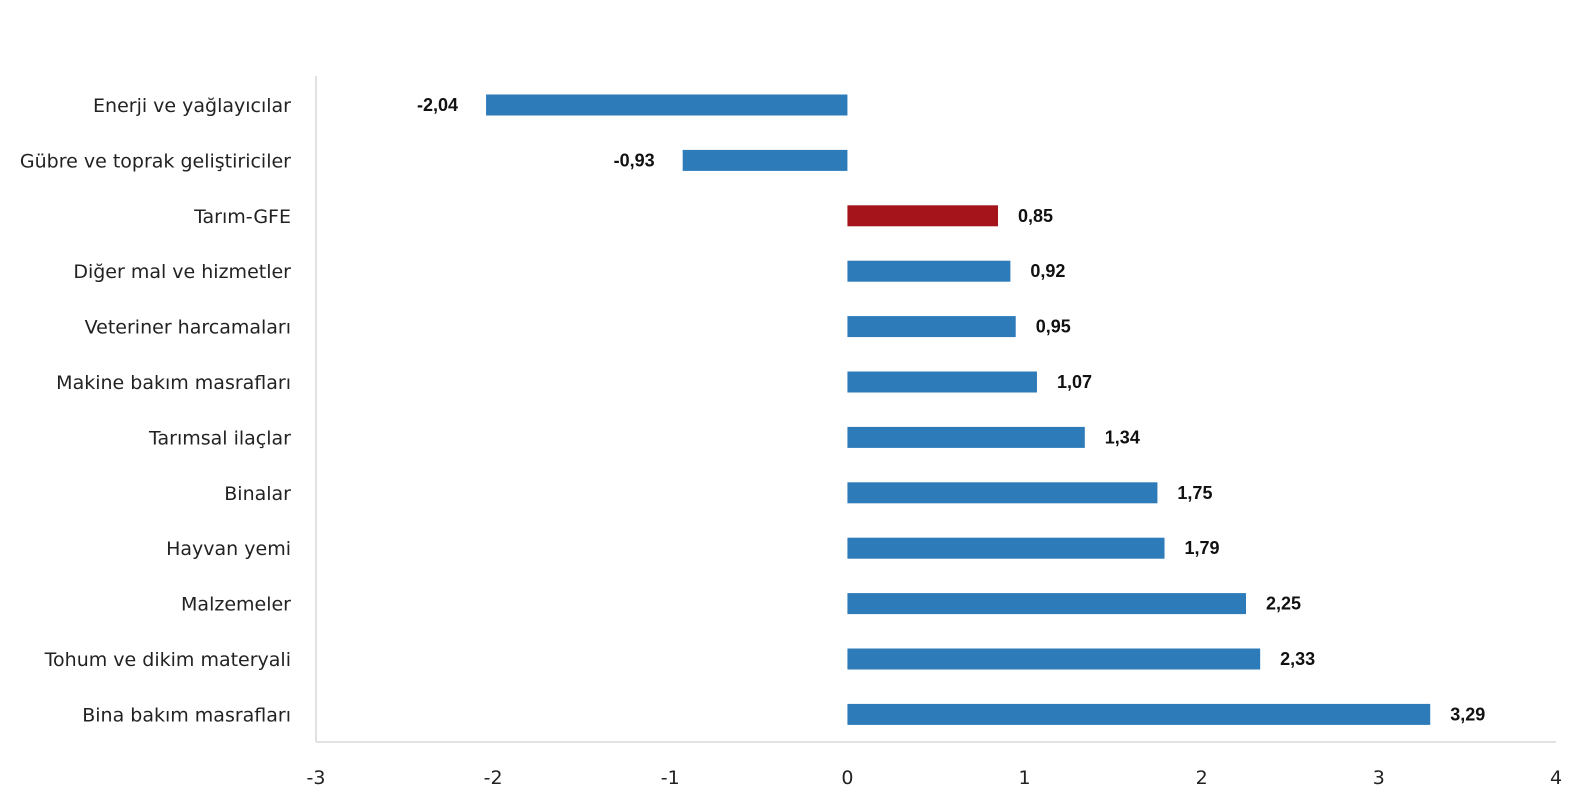  I want to click on x-tick-label: 3, so click(1379, 778).